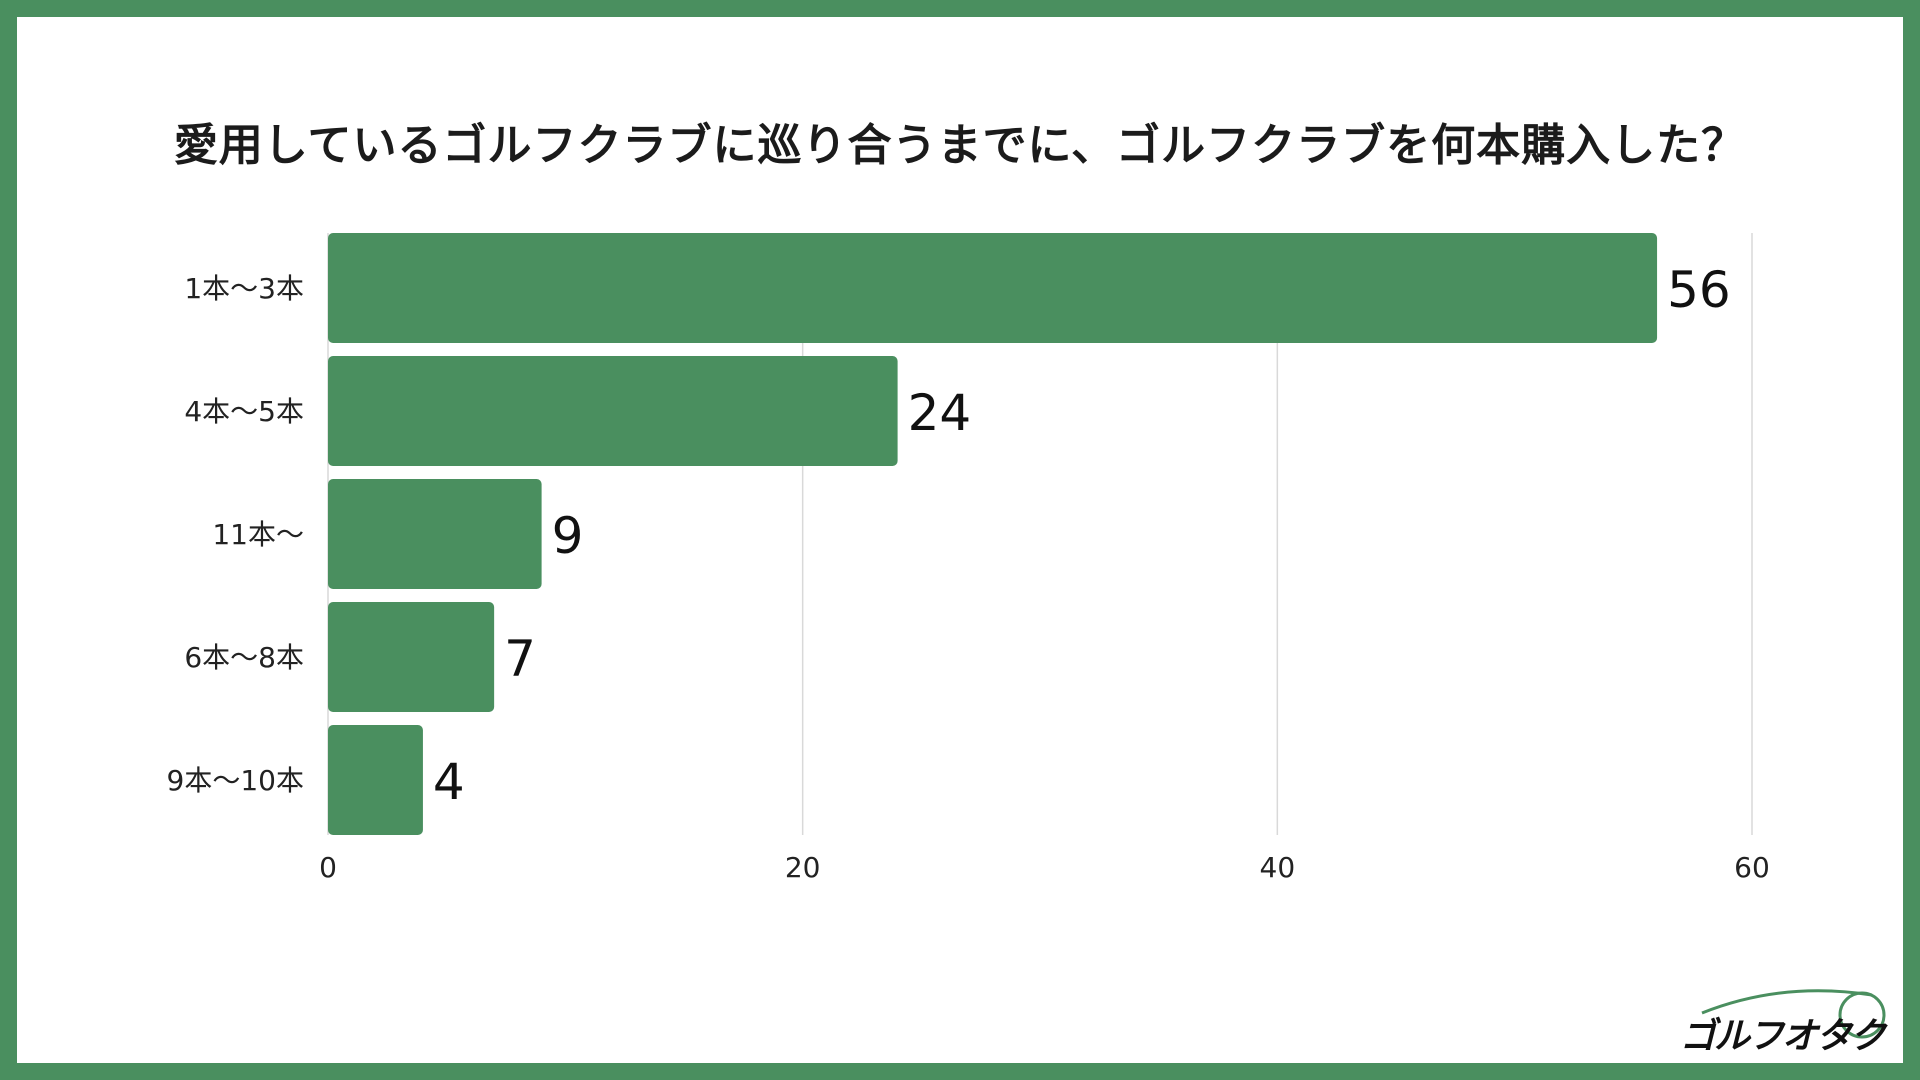 Image resolution: width=1920 pixels, height=1080 pixels. Describe the element at coordinates (940, 413) in the screenshot. I see `data-label: 24` at that location.